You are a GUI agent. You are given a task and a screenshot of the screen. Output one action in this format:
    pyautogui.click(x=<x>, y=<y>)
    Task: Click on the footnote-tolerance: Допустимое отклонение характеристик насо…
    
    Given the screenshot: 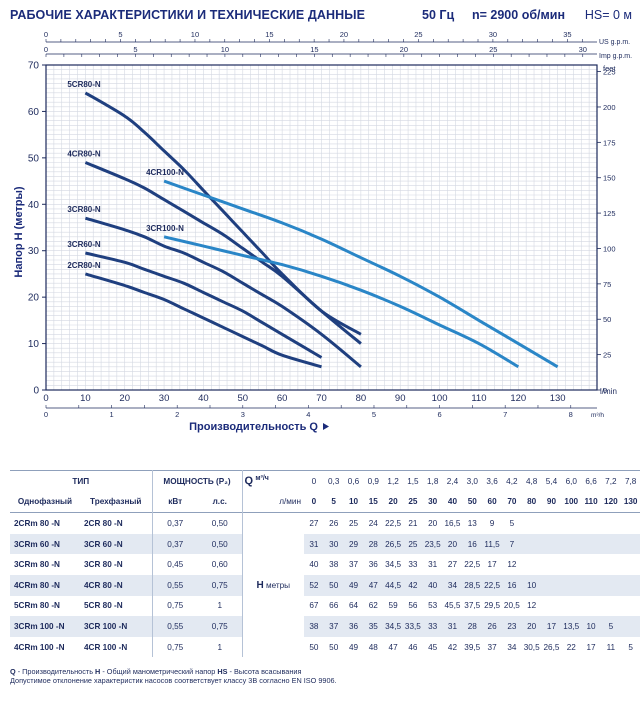 What is the action you would take?
    pyautogui.click(x=173, y=680)
    